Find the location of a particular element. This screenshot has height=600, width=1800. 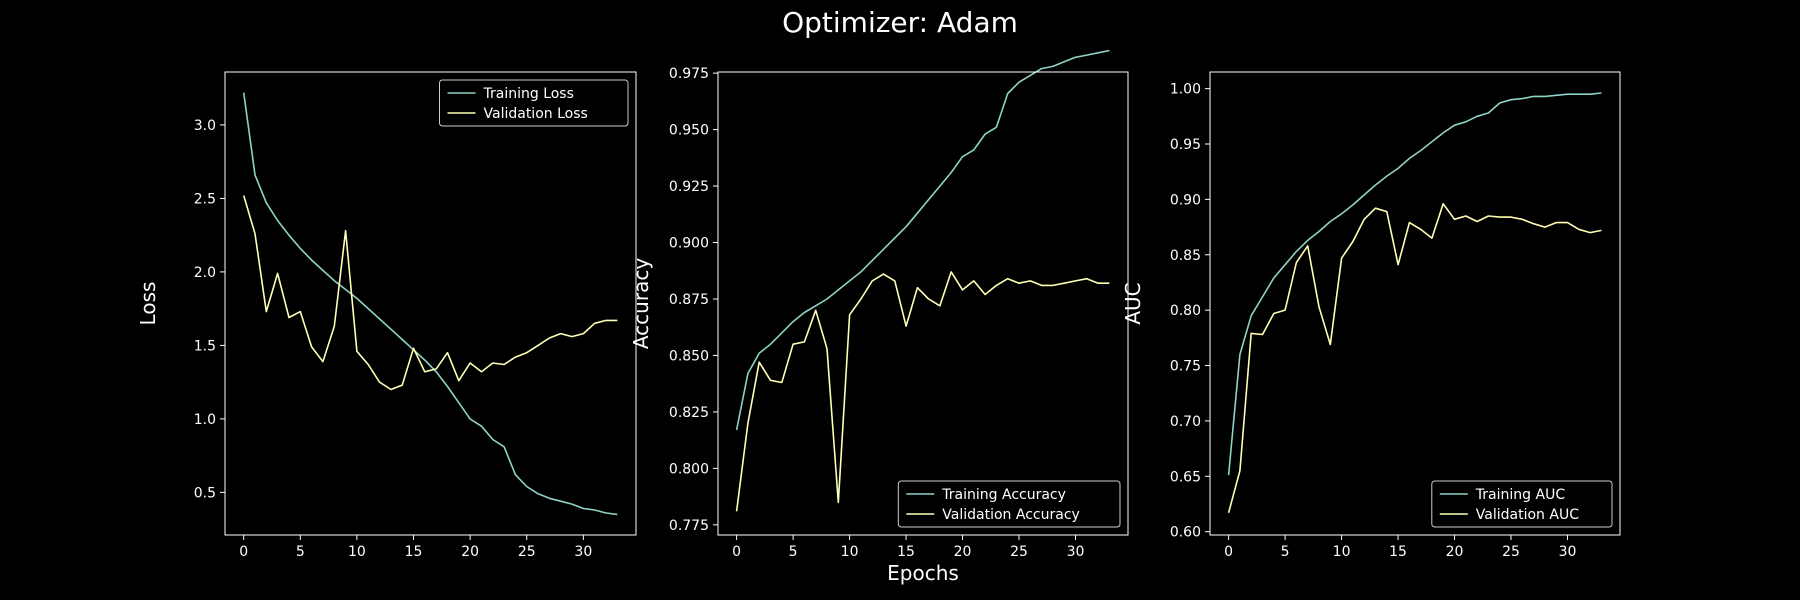

auc-legend-label: Validation AUC is located at coordinates (1527, 515).